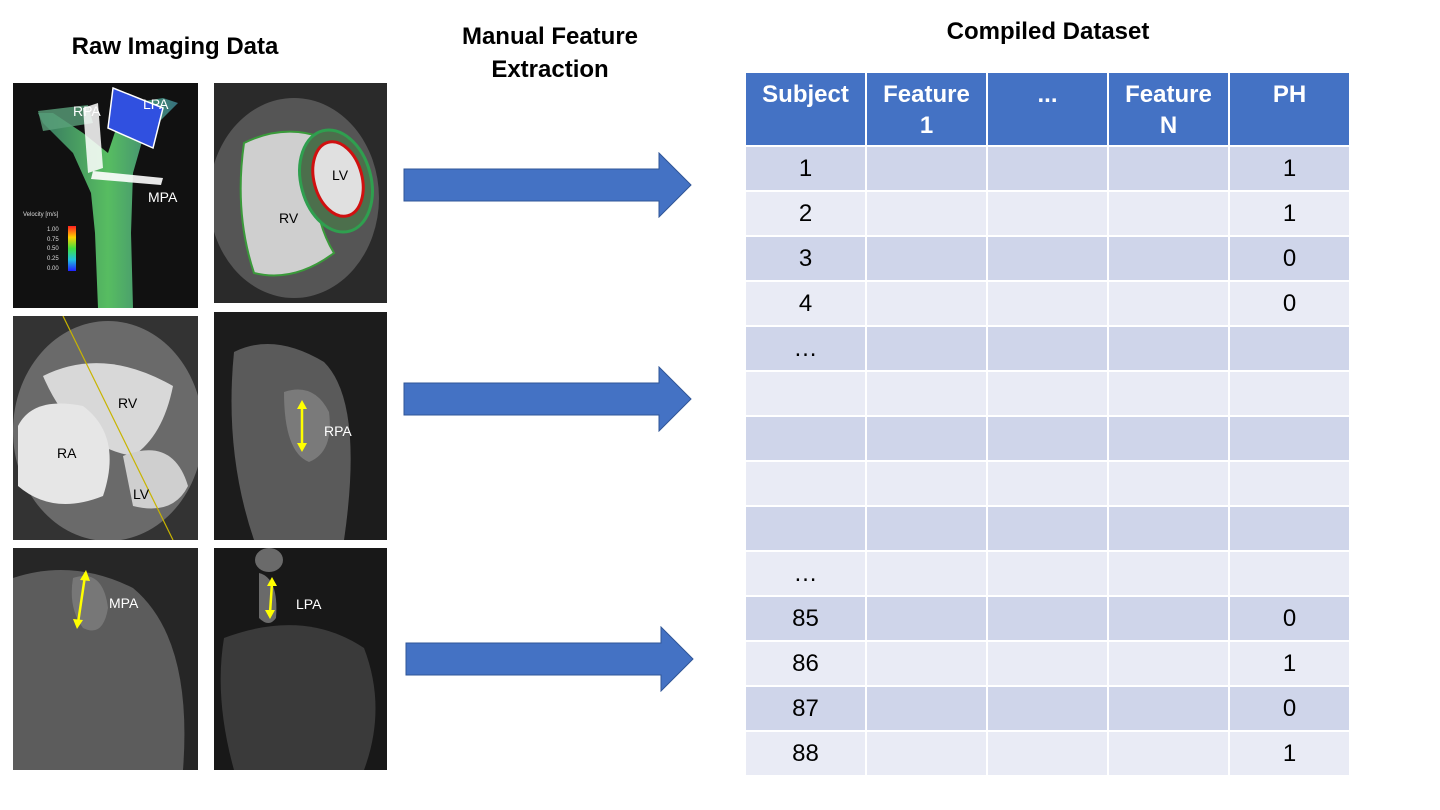 This screenshot has height=810, width=1440. What do you see at coordinates (271, 598) in the screenshot?
I see `lpa-measure-line` at bounding box center [271, 598].